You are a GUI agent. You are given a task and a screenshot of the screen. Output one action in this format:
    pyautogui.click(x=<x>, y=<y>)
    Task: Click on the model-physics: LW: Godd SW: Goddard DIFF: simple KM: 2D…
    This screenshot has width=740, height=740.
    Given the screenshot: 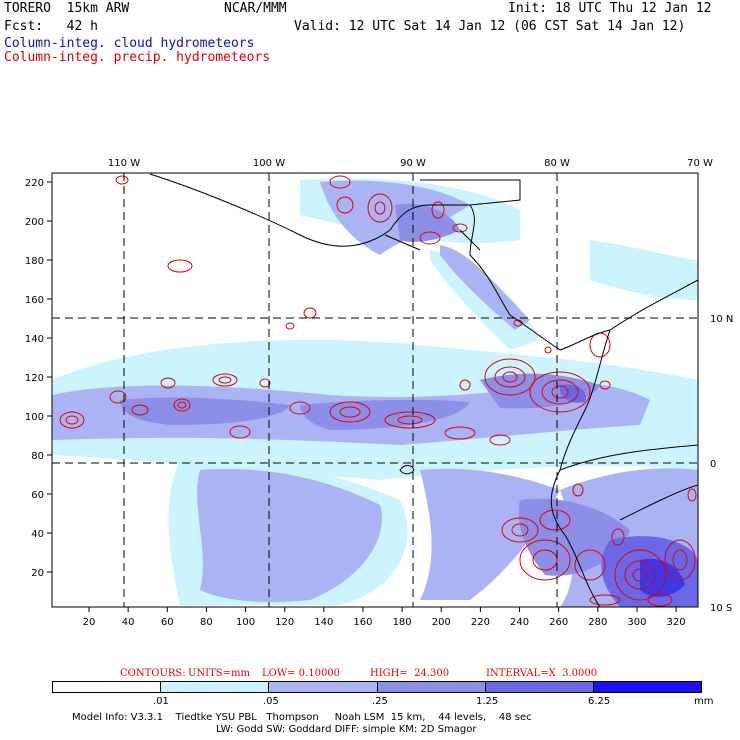 What is the action you would take?
    pyautogui.click(x=346, y=729)
    